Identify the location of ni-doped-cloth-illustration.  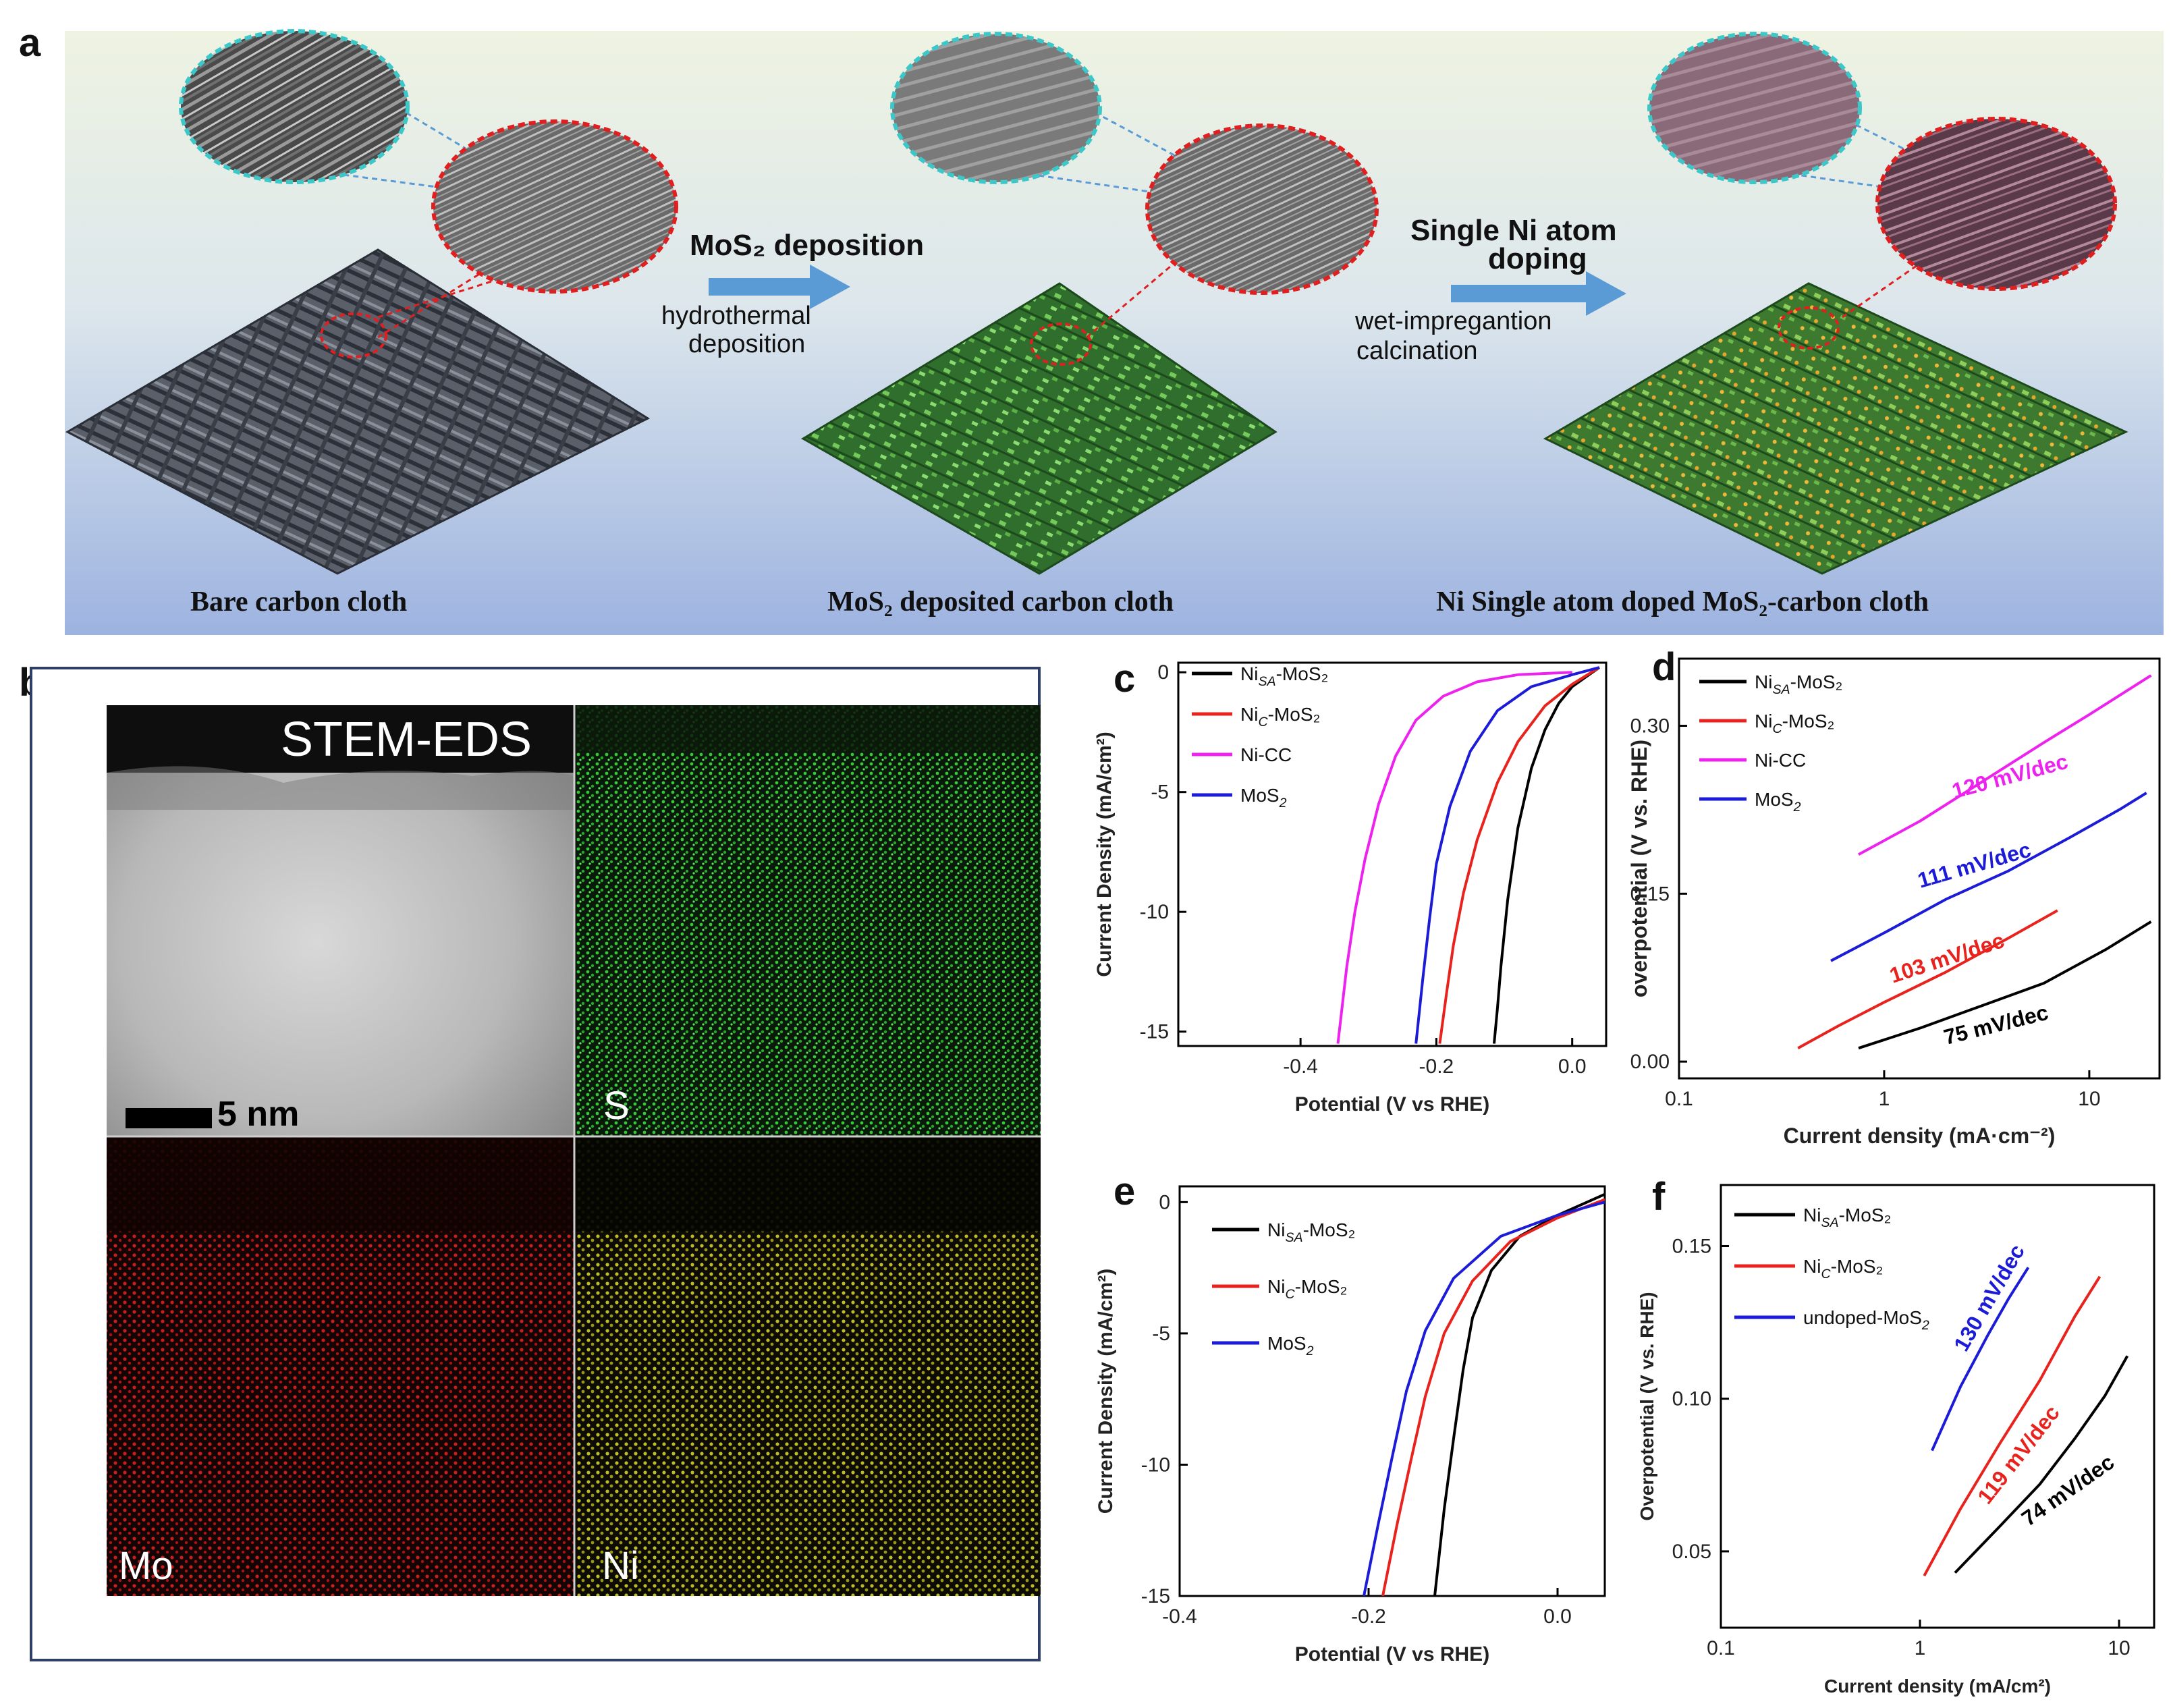
(1836, 428).